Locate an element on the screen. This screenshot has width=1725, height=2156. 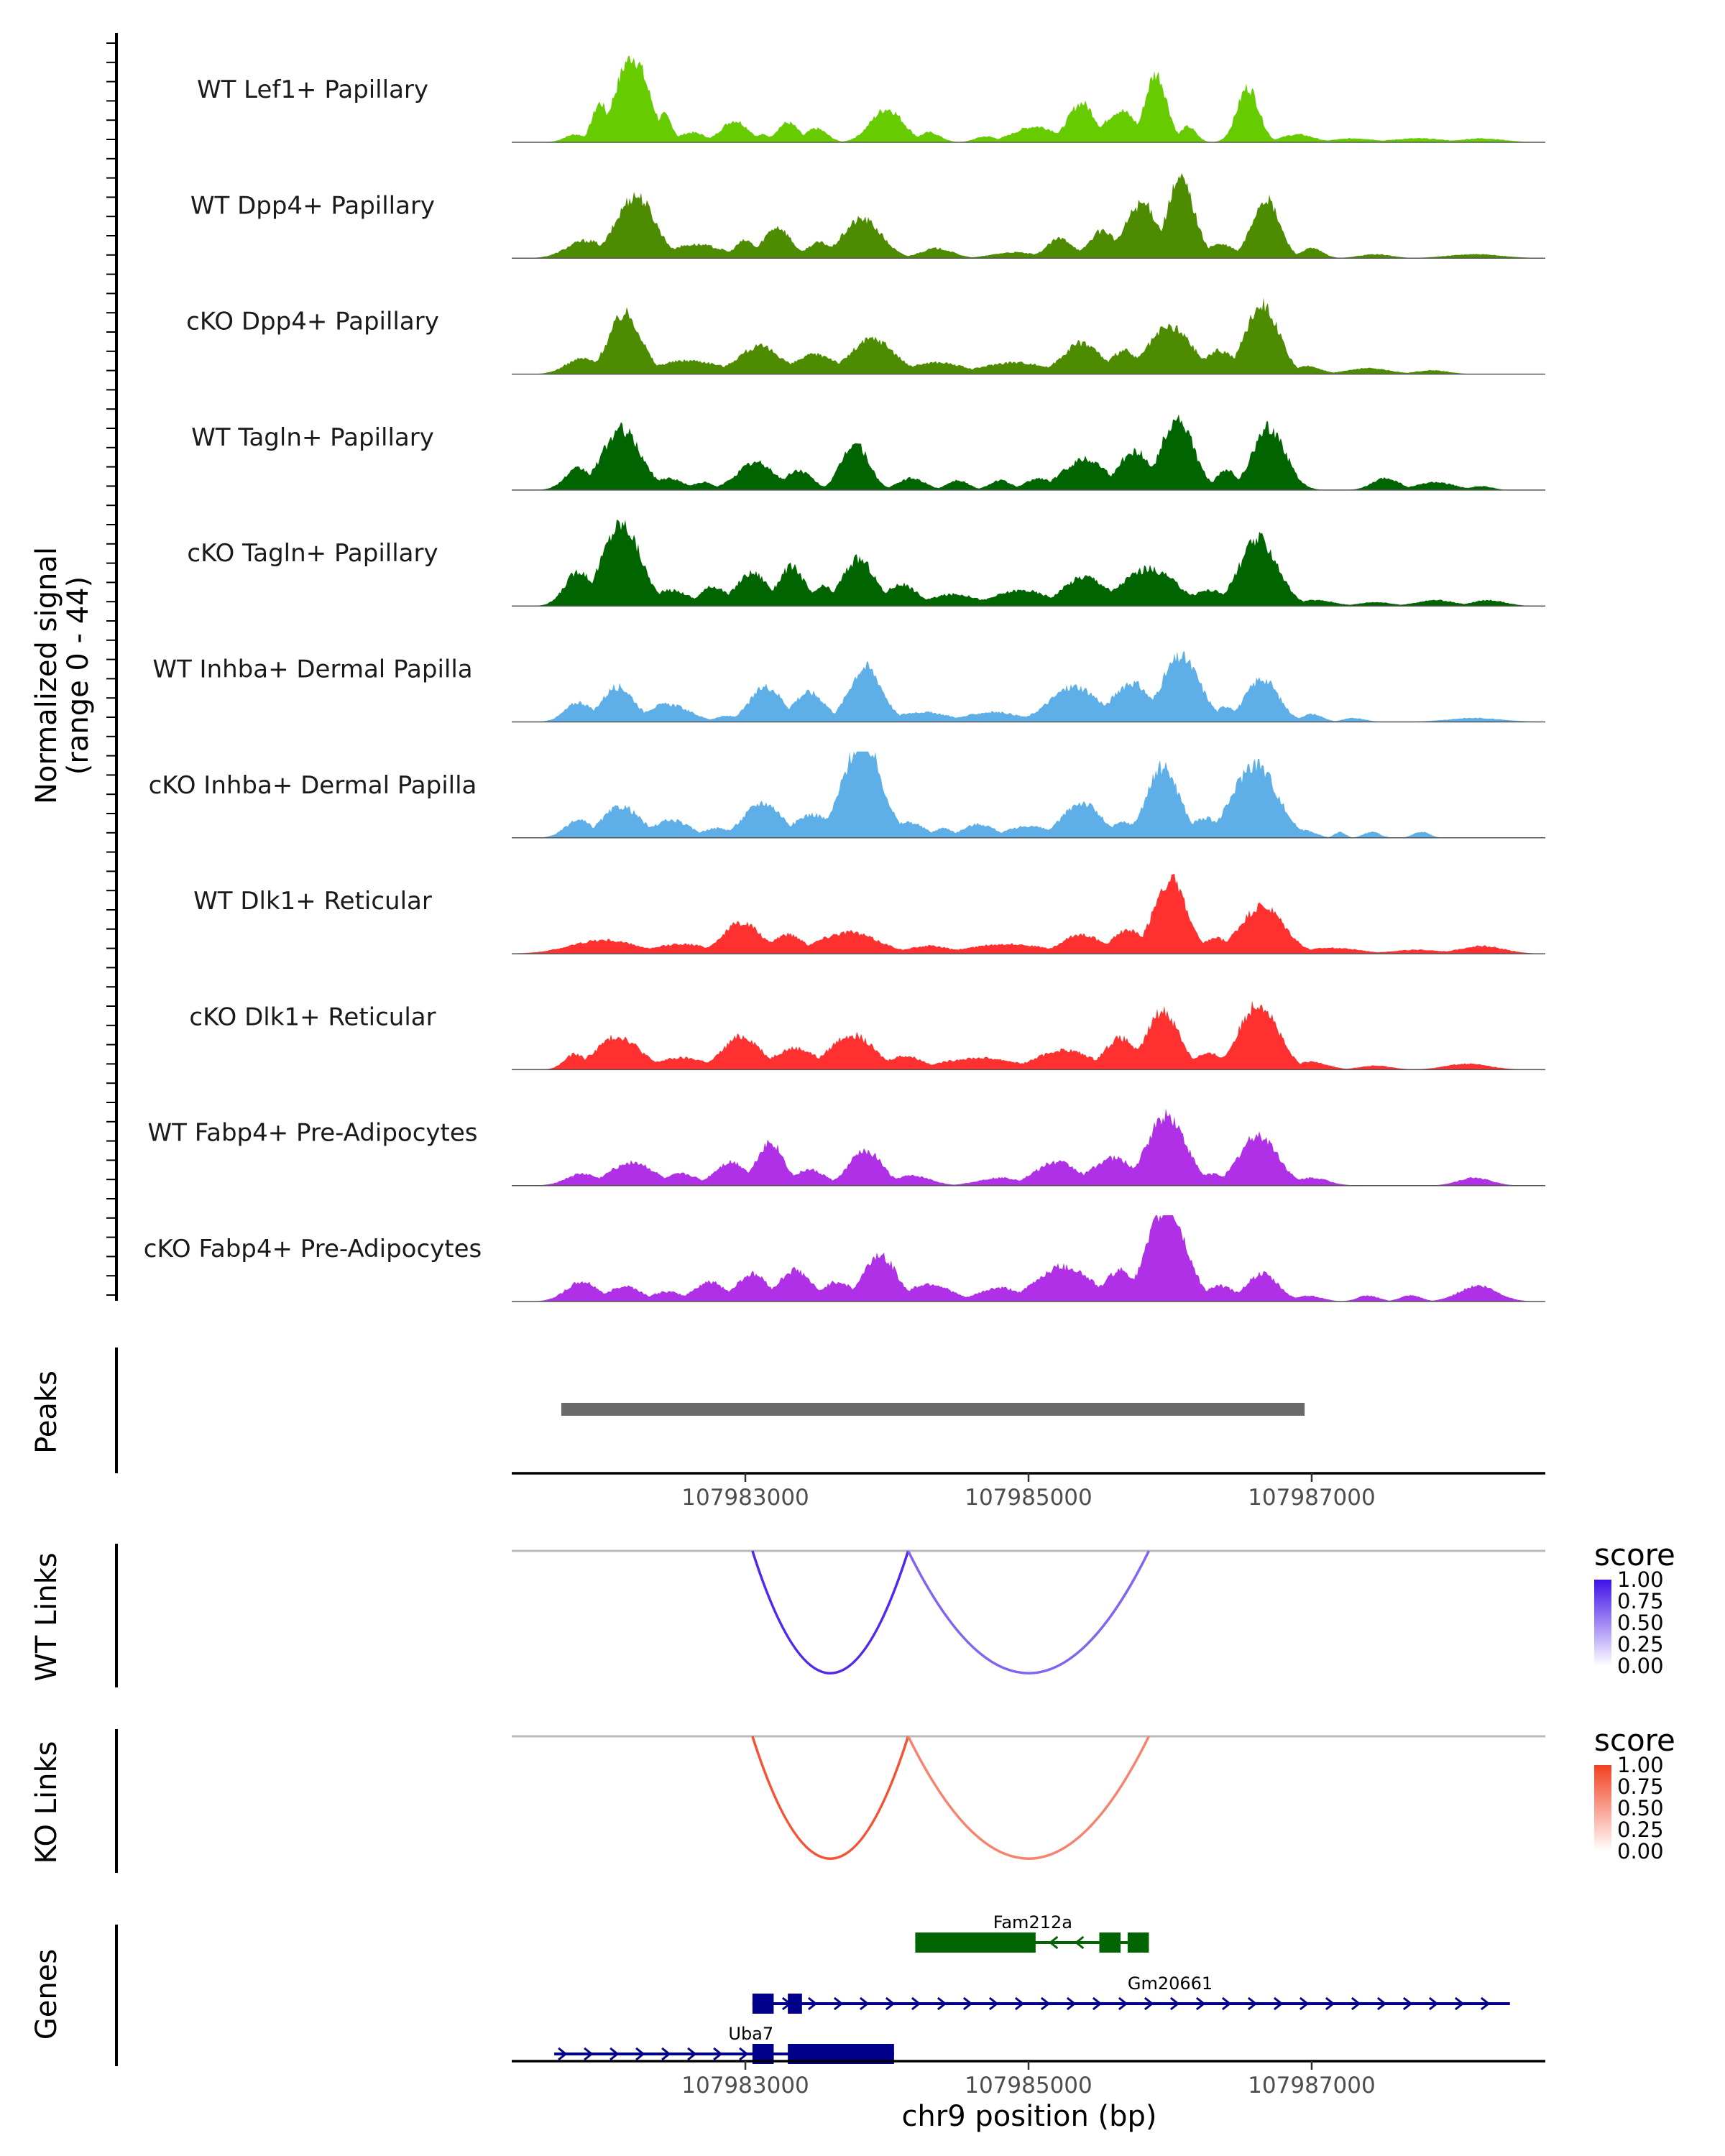
coverage-area-cko-dlk1-reticular is located at coordinates (1028, 1035).